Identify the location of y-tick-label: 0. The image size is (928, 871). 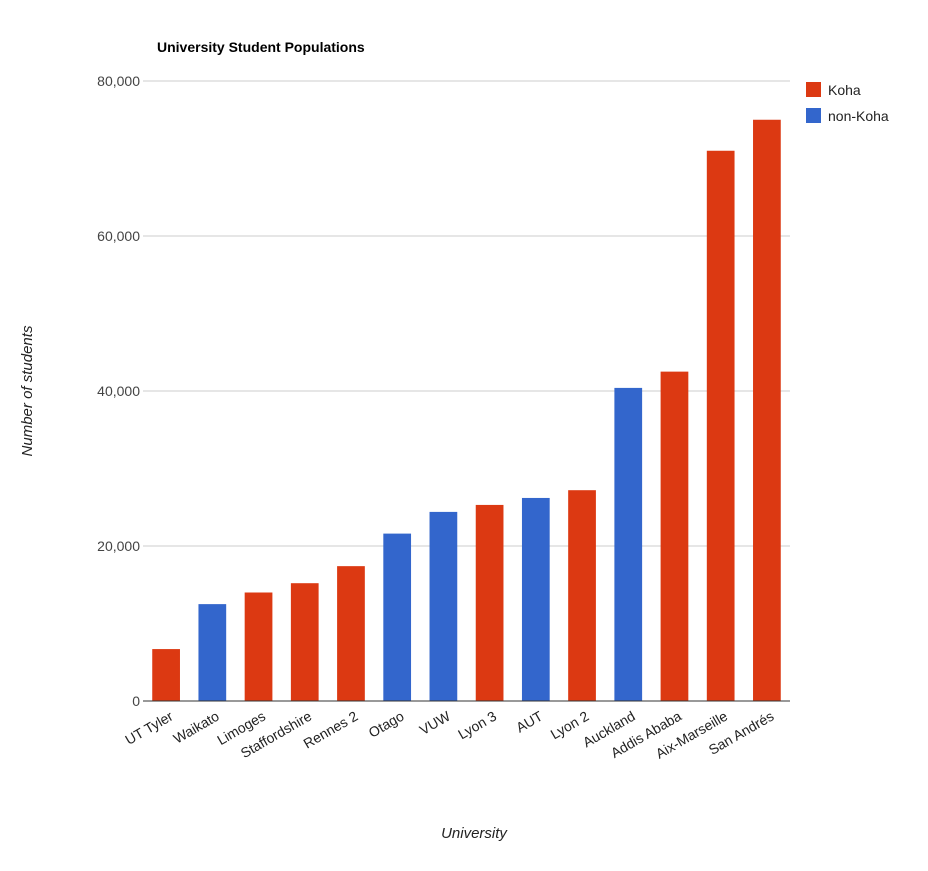
(136, 701).